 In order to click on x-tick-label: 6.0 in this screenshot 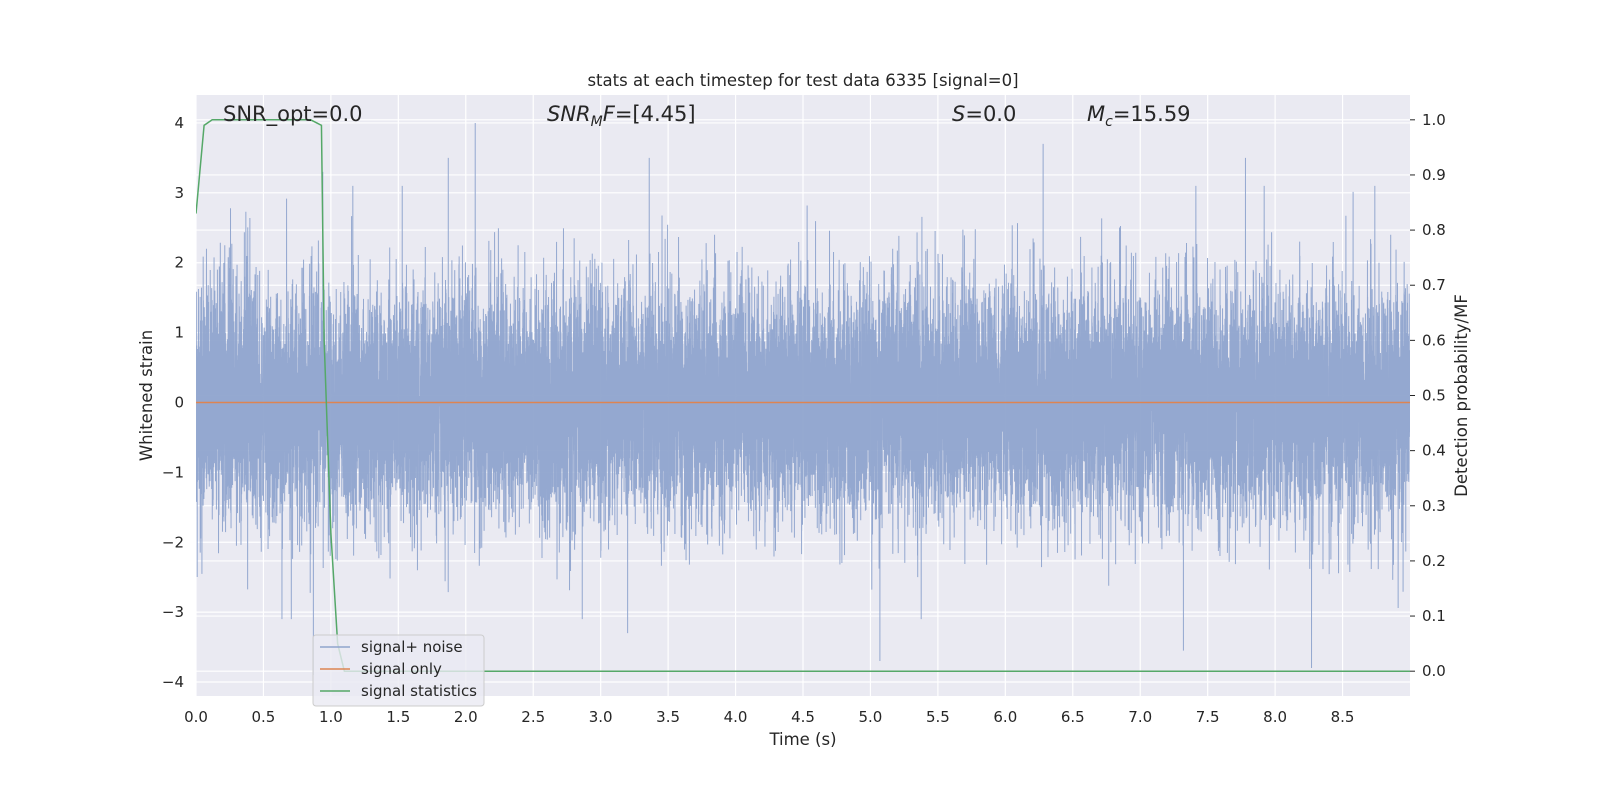, I will do `click(1005, 717)`.